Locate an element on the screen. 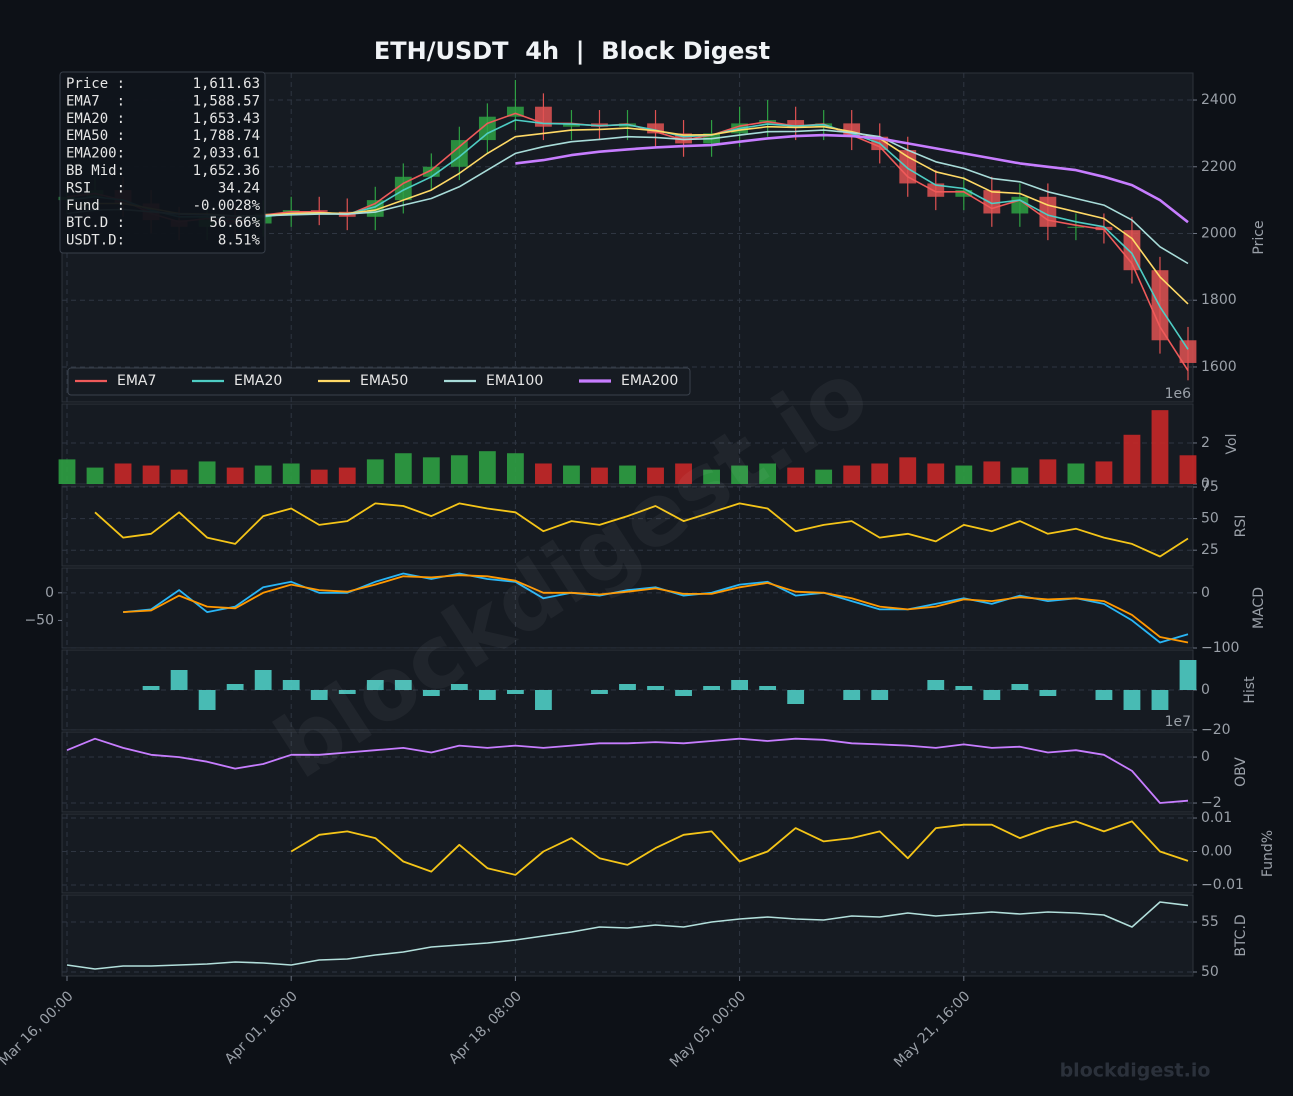 Image resolution: width=1293 pixels, height=1096 pixels. info-box is located at coordinates (162, 162).